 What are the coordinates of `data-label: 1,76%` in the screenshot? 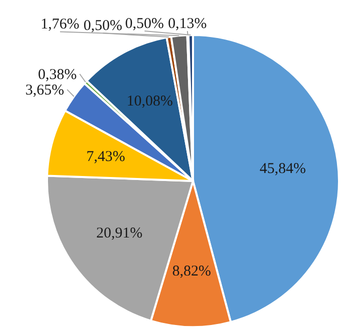 It's located at (60, 24).